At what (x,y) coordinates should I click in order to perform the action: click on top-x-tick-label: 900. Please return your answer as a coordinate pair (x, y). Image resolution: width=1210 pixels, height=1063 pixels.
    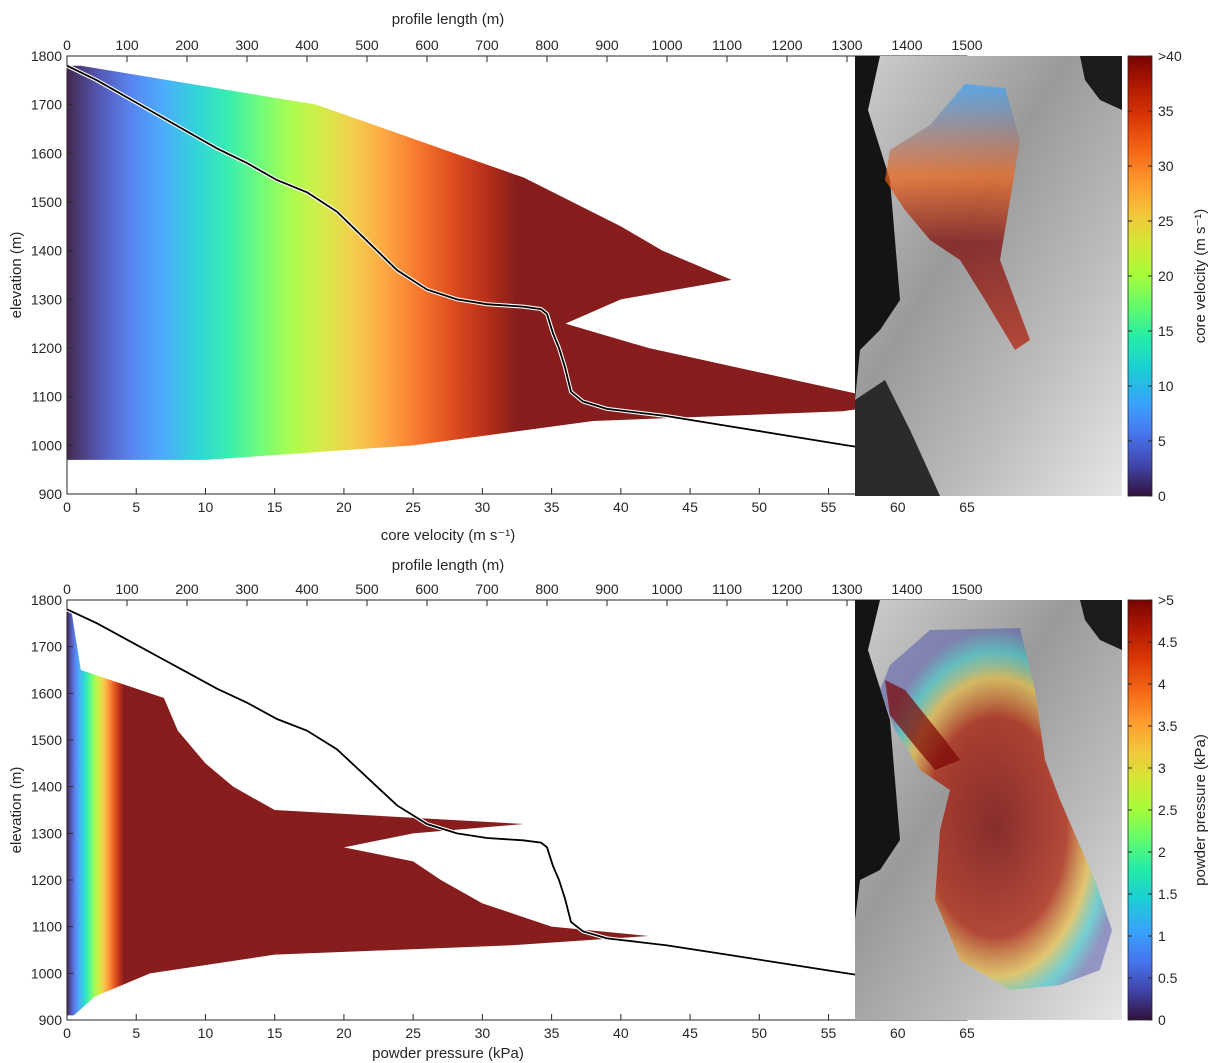
    Looking at the image, I should click on (607, 45).